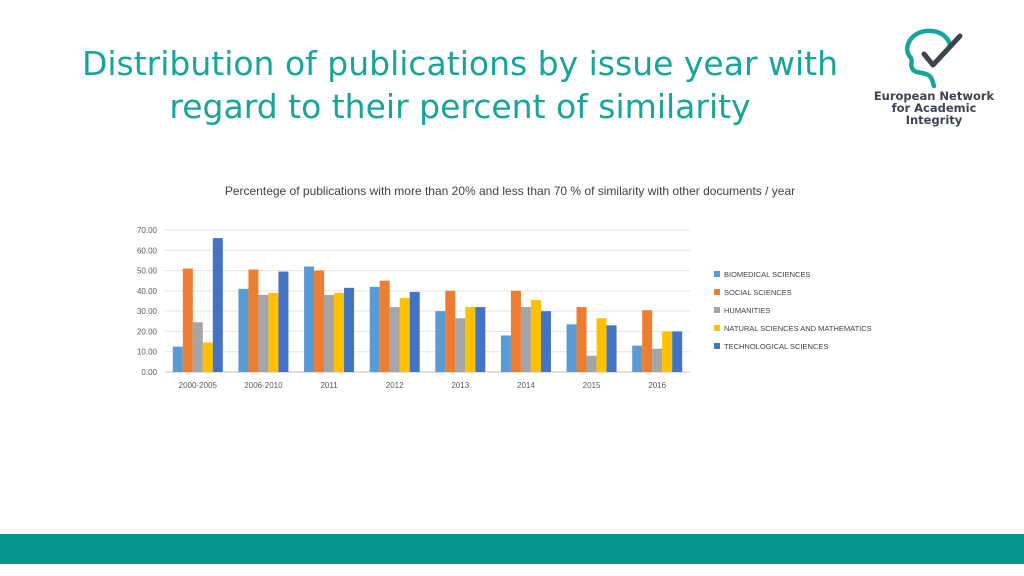  I want to click on x-tick-label: 2006-2010, so click(263, 385).